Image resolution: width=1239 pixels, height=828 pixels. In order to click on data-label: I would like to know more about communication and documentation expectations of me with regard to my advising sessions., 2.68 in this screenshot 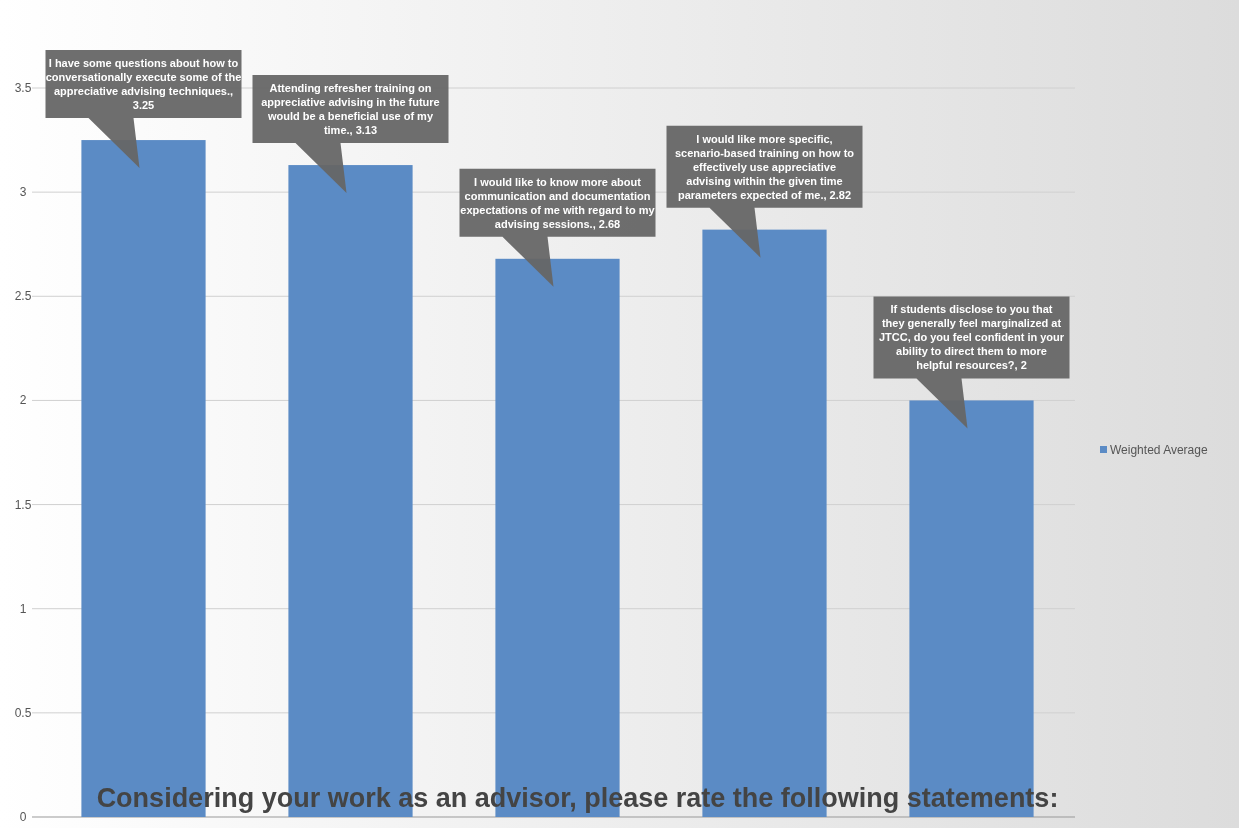, I will do `click(558, 202)`.